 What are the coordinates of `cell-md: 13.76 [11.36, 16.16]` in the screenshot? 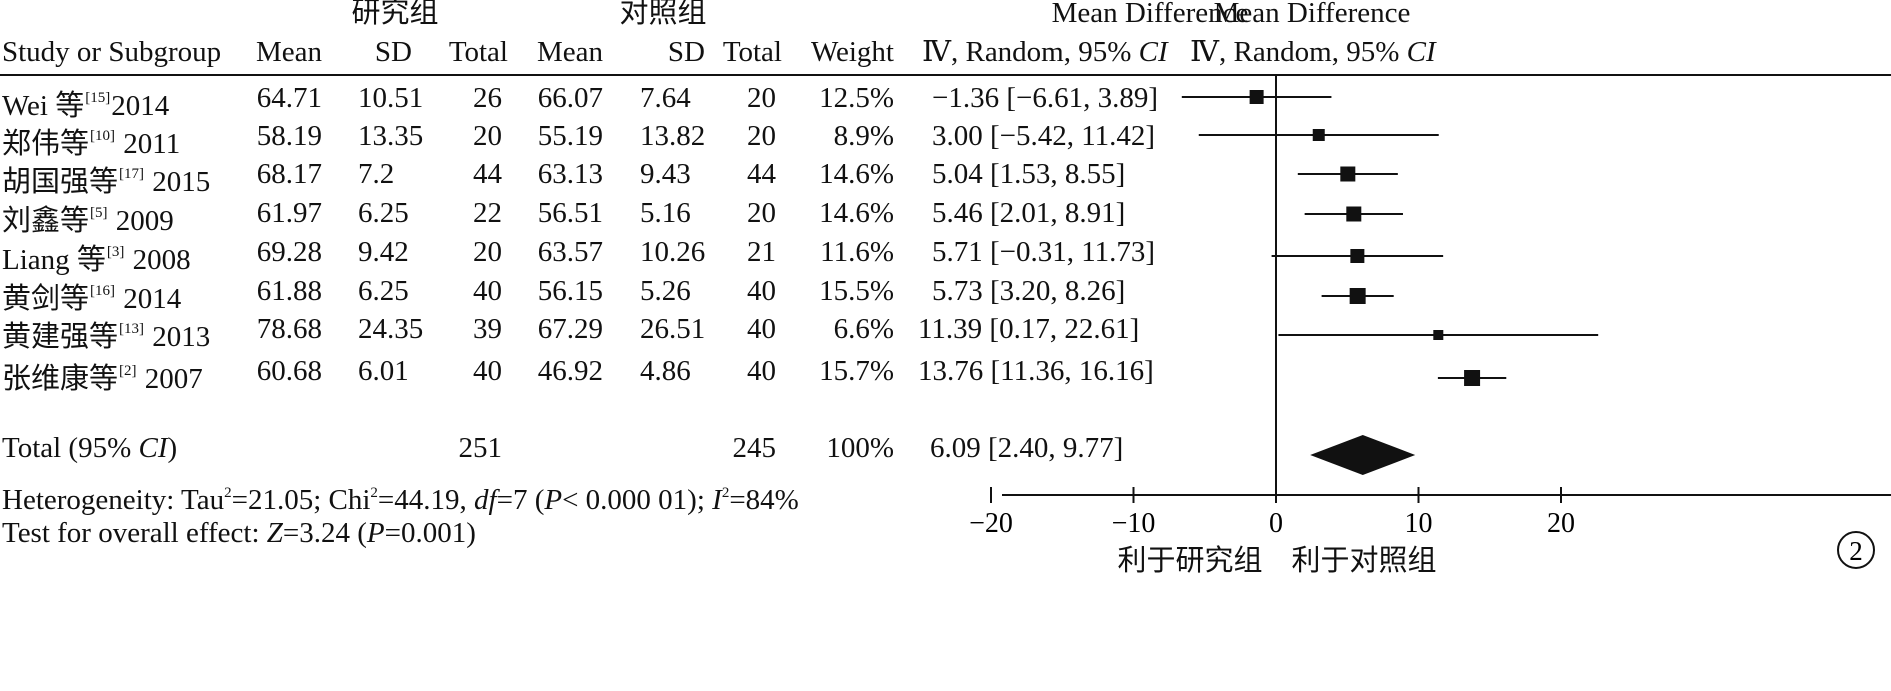 It's located at (1036, 371).